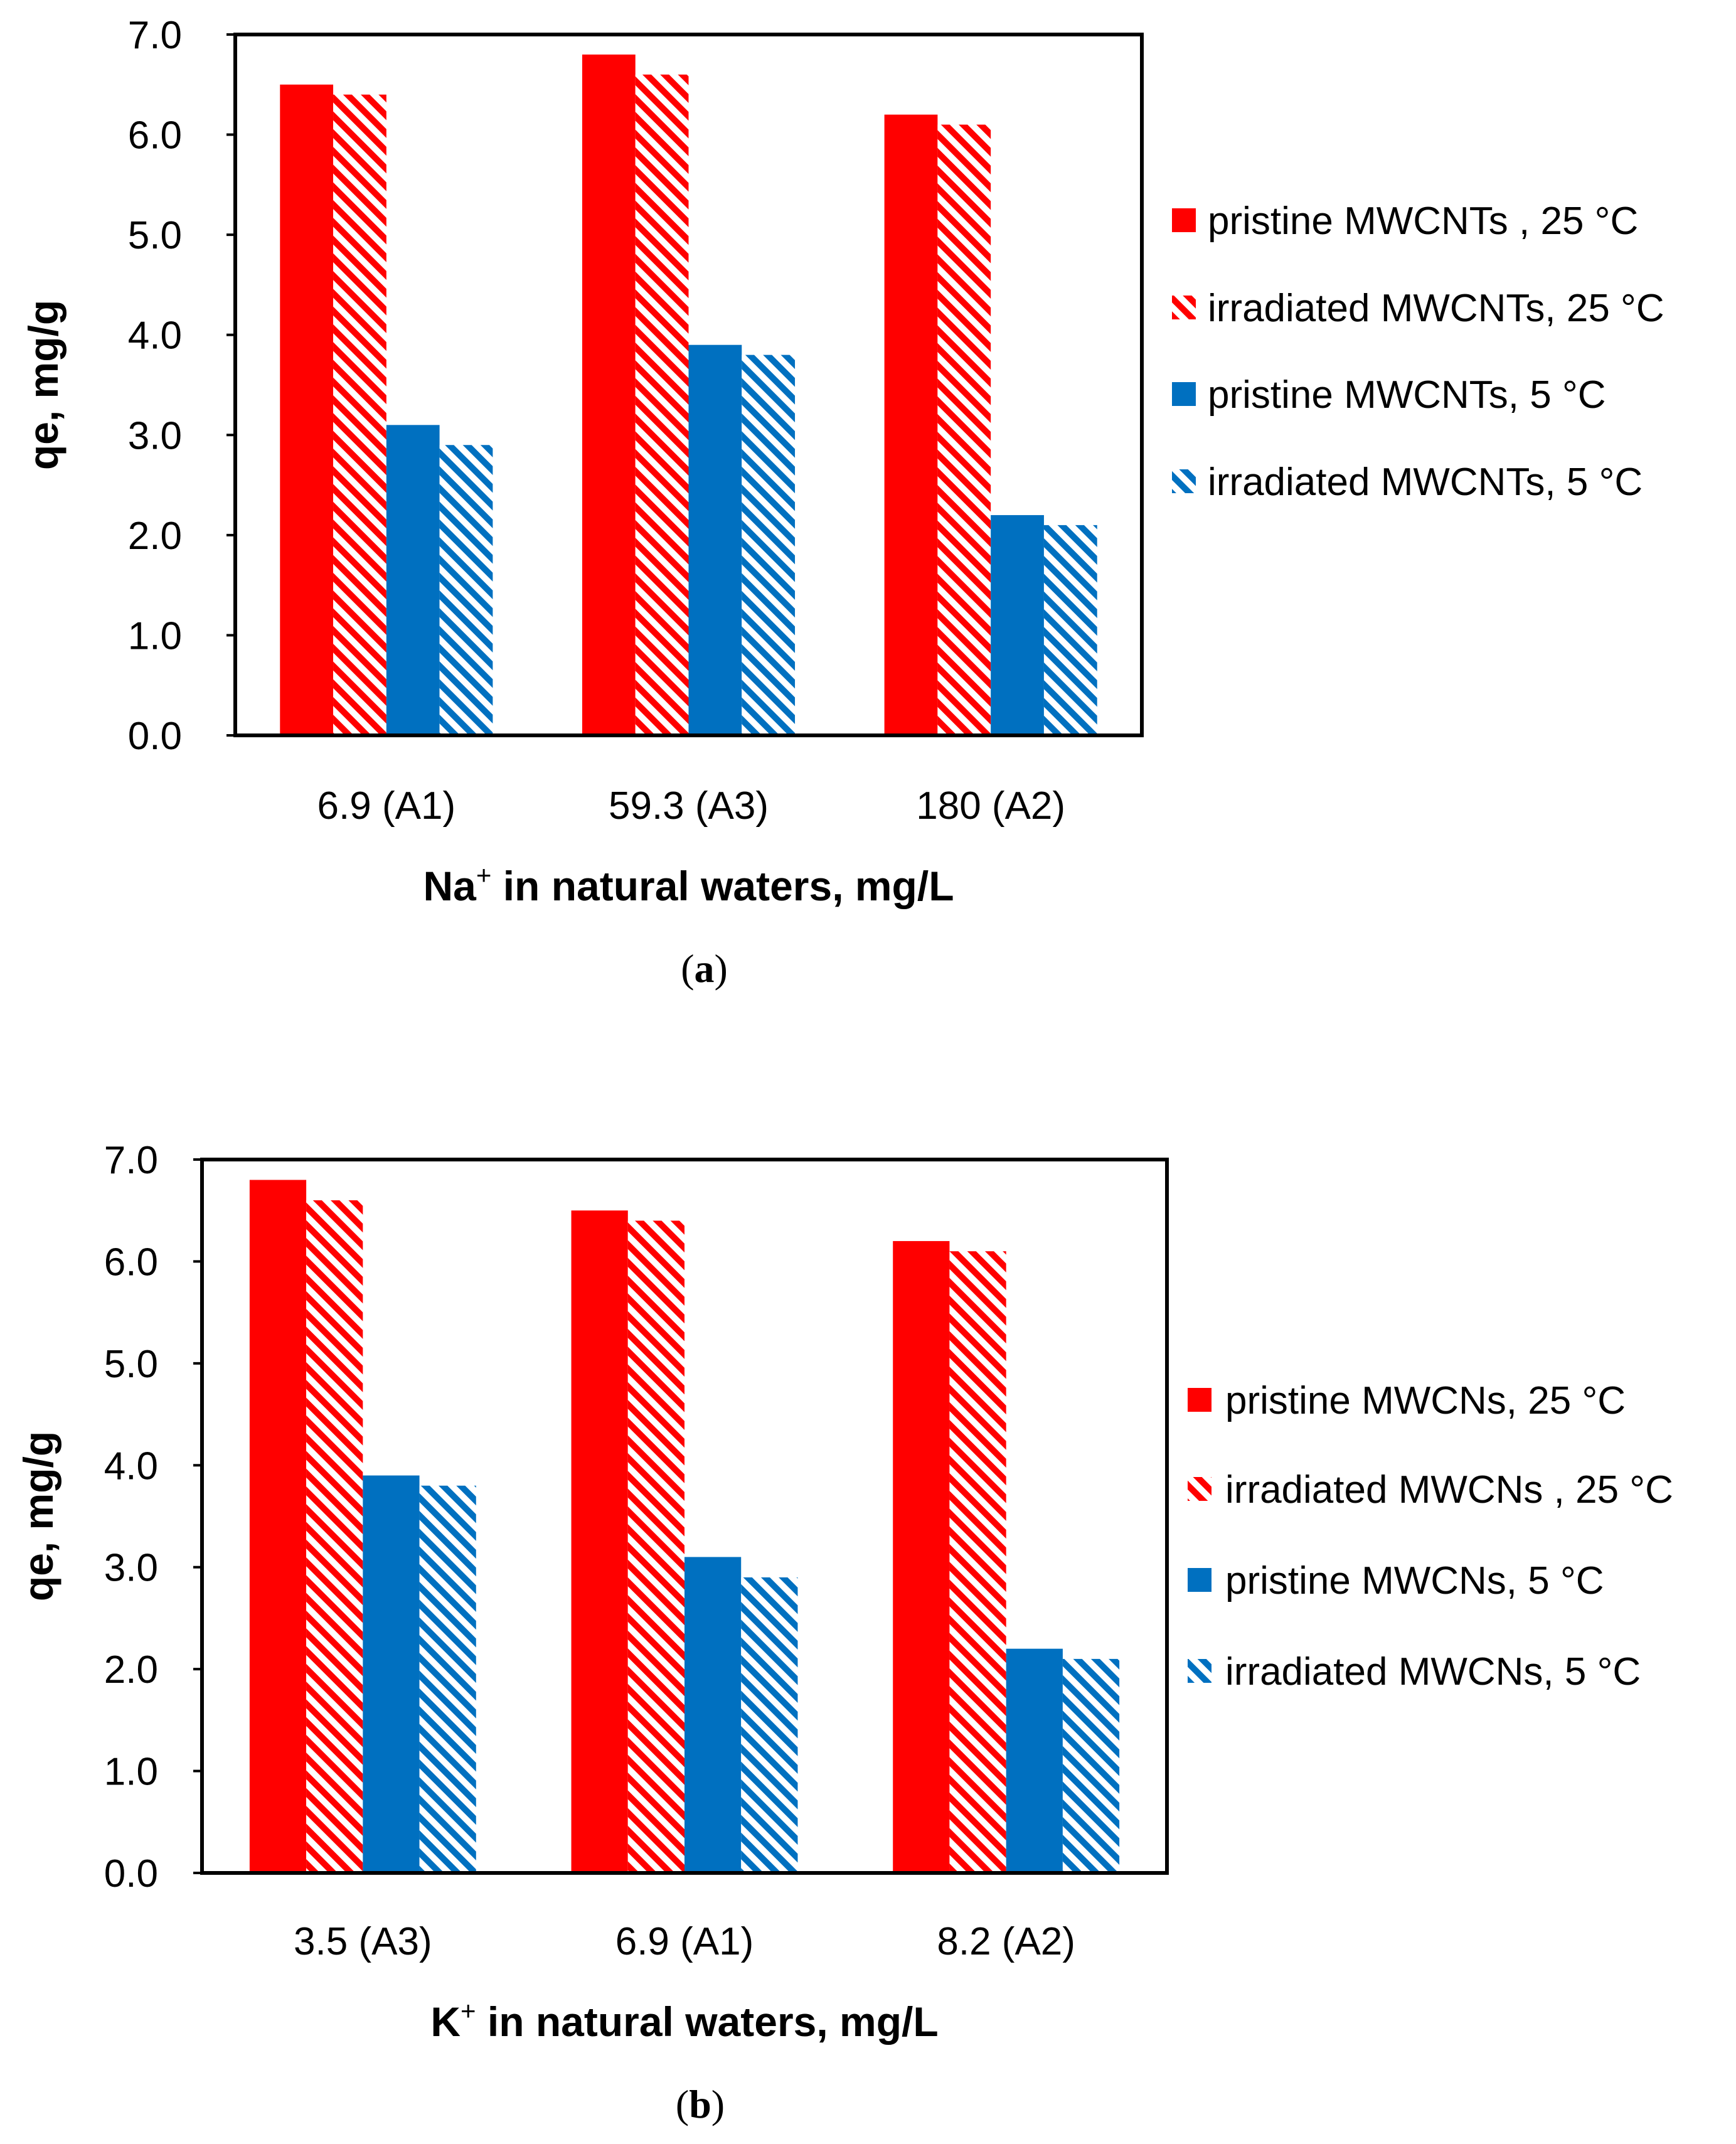 This screenshot has height=2144, width=1736. I want to click on x-axis-title: K+ in natural waters, mg/L, so click(684, 2020).